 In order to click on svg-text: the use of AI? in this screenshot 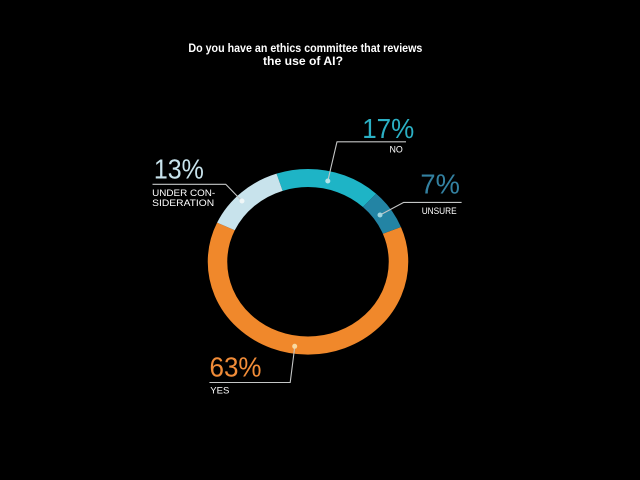, I will do `click(303, 61)`.